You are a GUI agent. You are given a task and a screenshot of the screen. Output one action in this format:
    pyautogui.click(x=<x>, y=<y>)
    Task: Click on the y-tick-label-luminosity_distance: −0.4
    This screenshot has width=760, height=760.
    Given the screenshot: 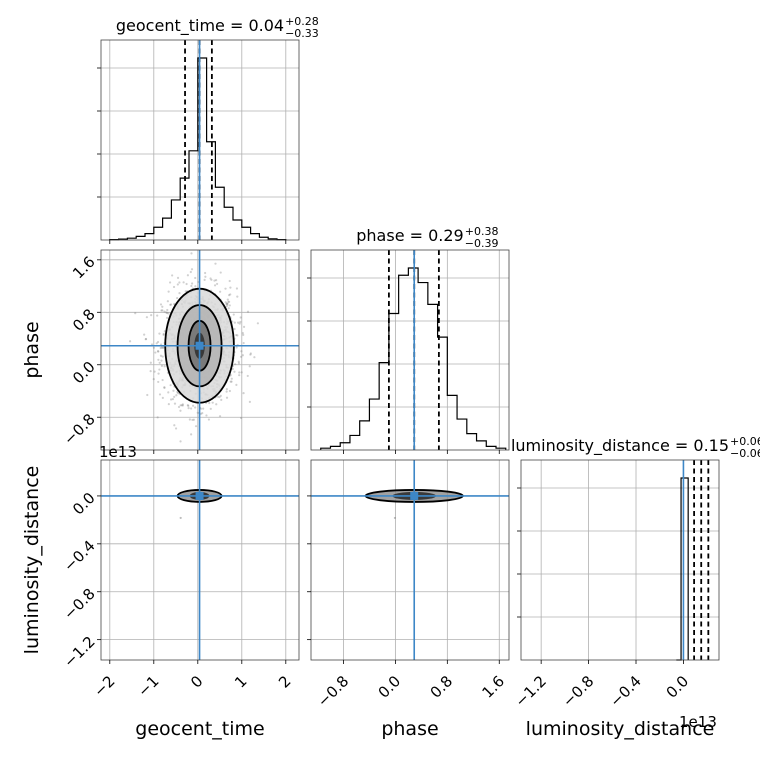 What is the action you would take?
    pyautogui.click(x=79, y=556)
    